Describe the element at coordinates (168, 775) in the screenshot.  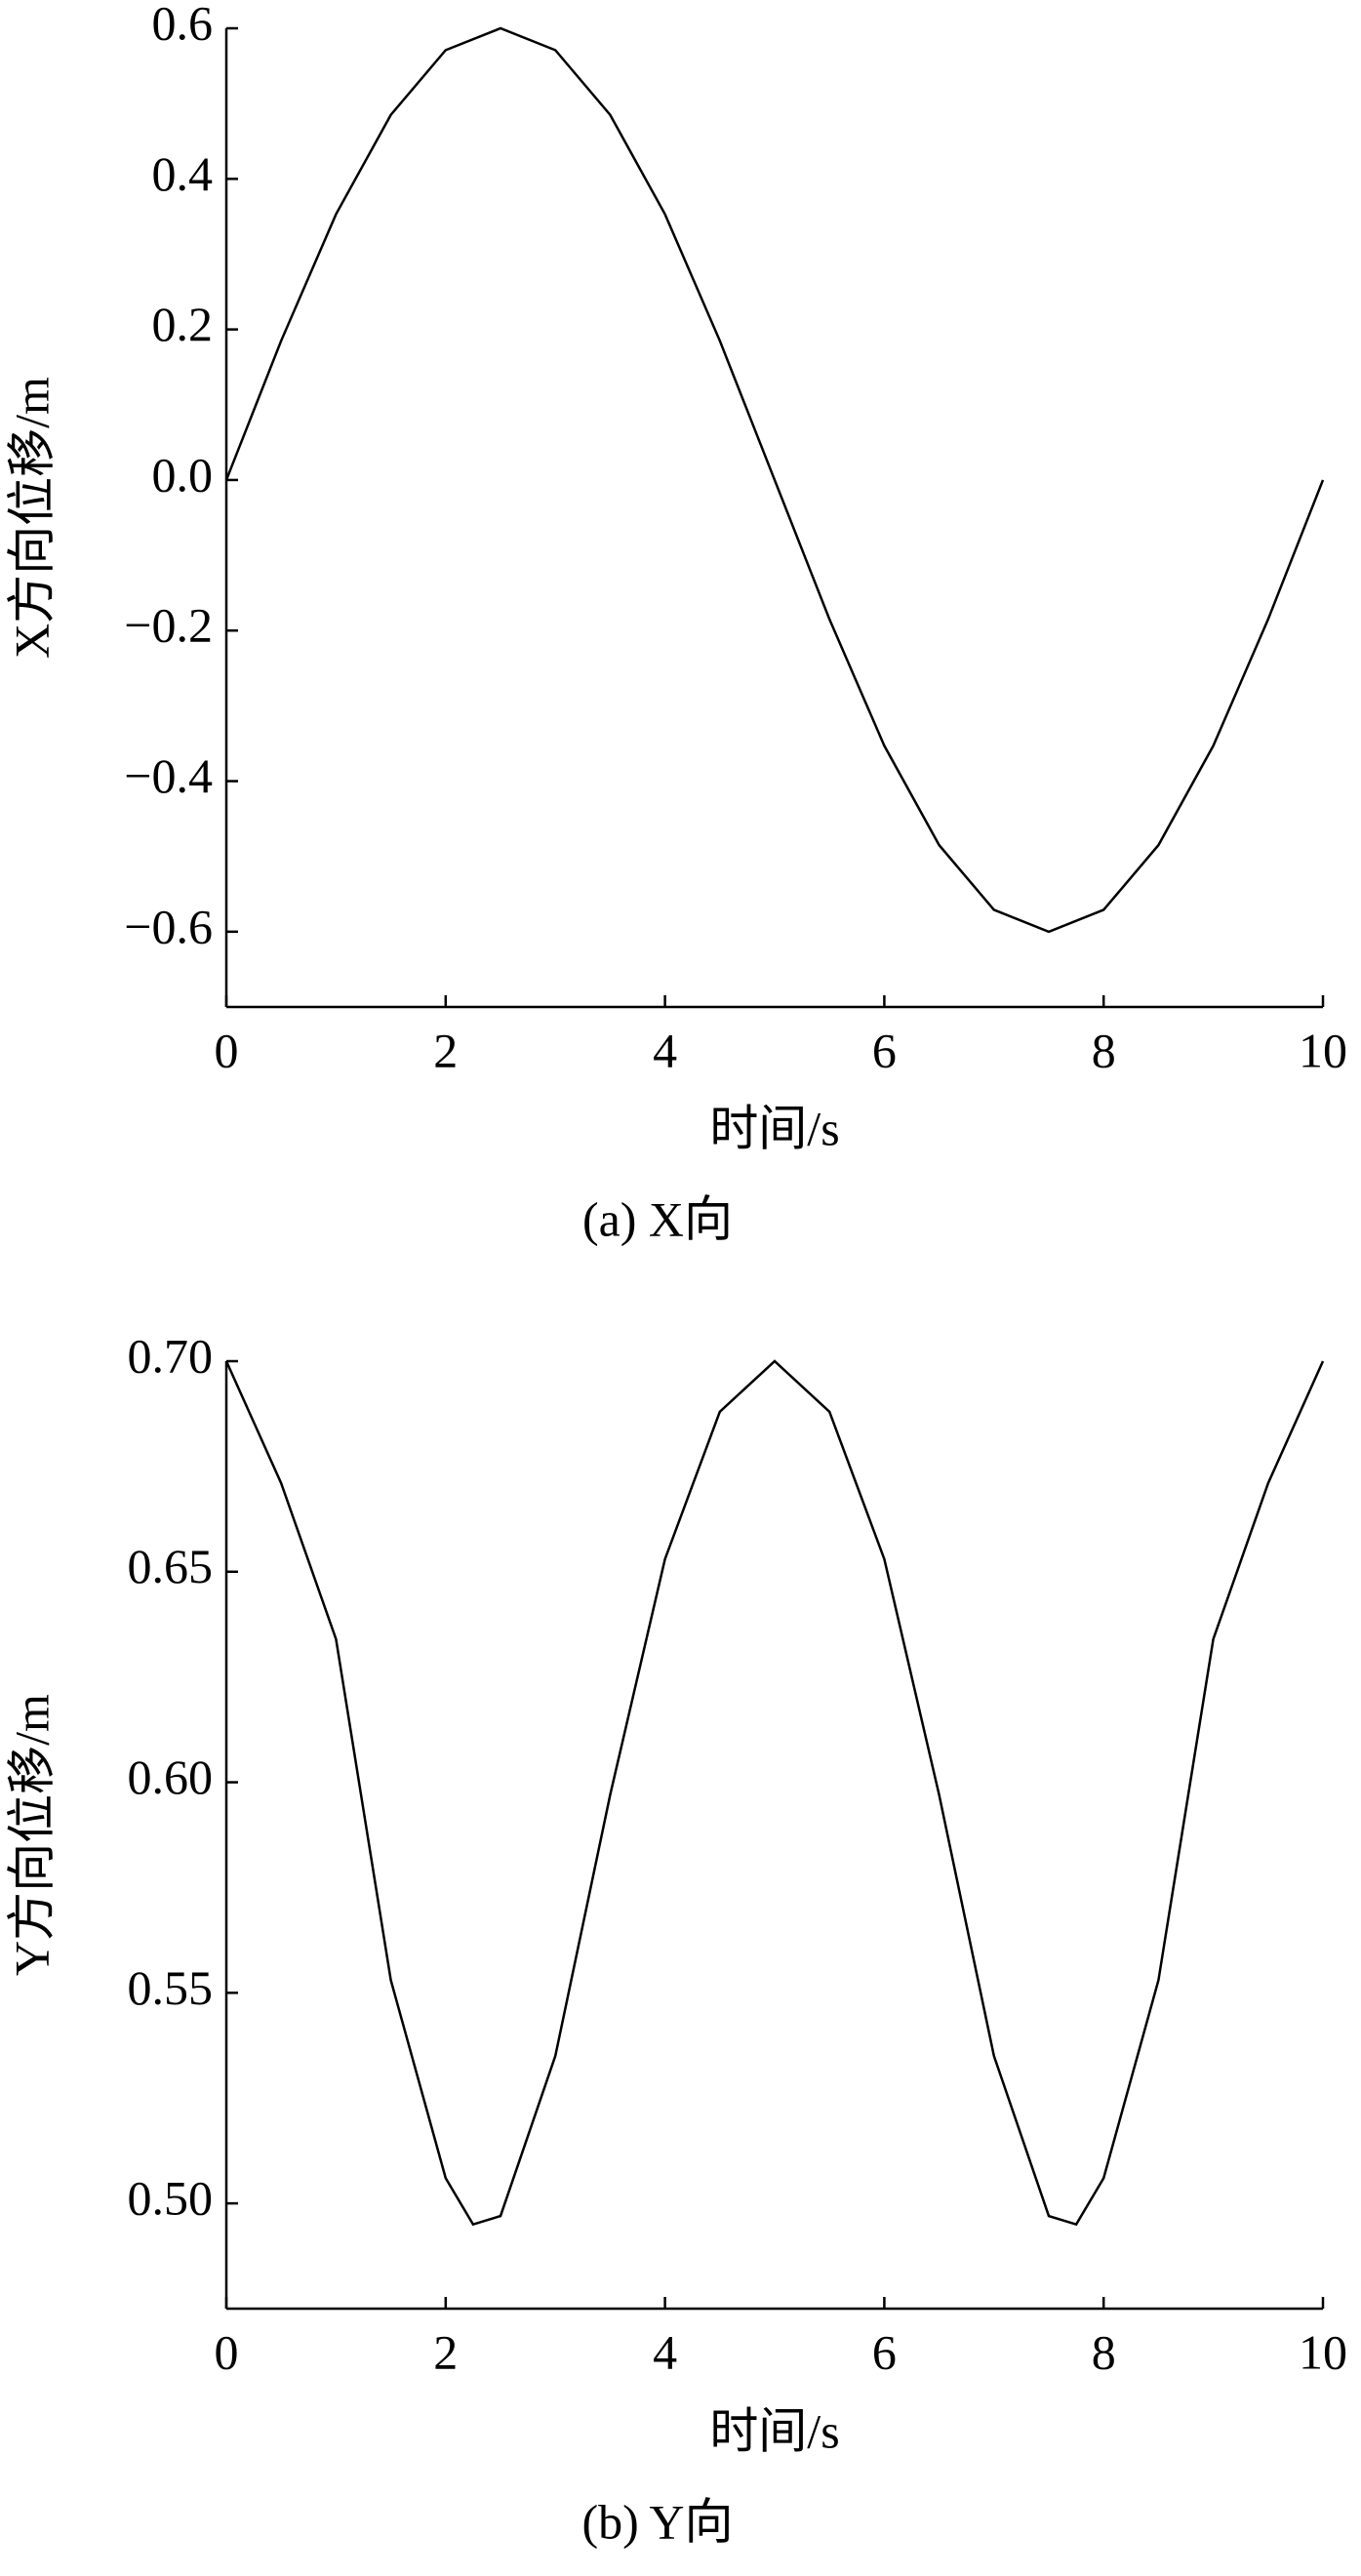
I see `y-tick-label: −0.4` at that location.